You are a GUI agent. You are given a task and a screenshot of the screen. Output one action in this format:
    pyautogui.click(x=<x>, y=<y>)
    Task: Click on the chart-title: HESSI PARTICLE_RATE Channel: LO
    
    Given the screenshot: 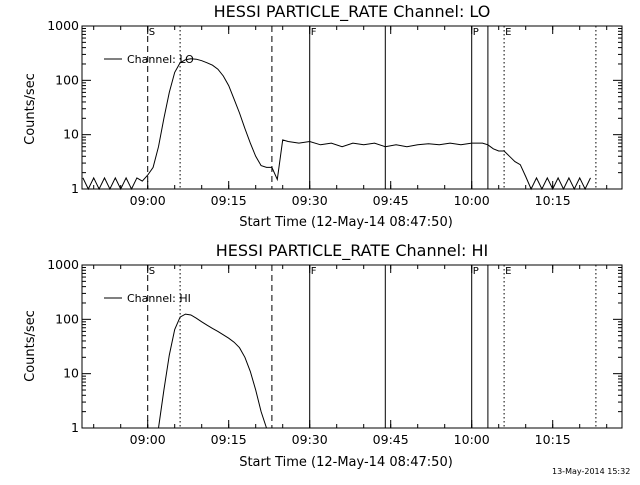 What is the action you would take?
    pyautogui.click(x=352, y=12)
    